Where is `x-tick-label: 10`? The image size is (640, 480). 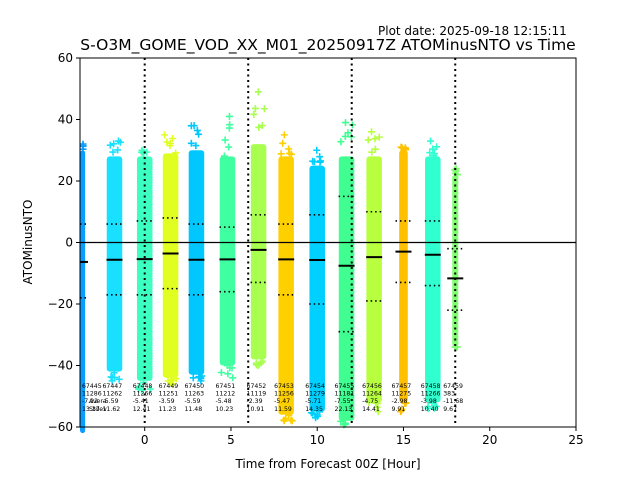
x-tick-label: 10 is located at coordinates (317, 440).